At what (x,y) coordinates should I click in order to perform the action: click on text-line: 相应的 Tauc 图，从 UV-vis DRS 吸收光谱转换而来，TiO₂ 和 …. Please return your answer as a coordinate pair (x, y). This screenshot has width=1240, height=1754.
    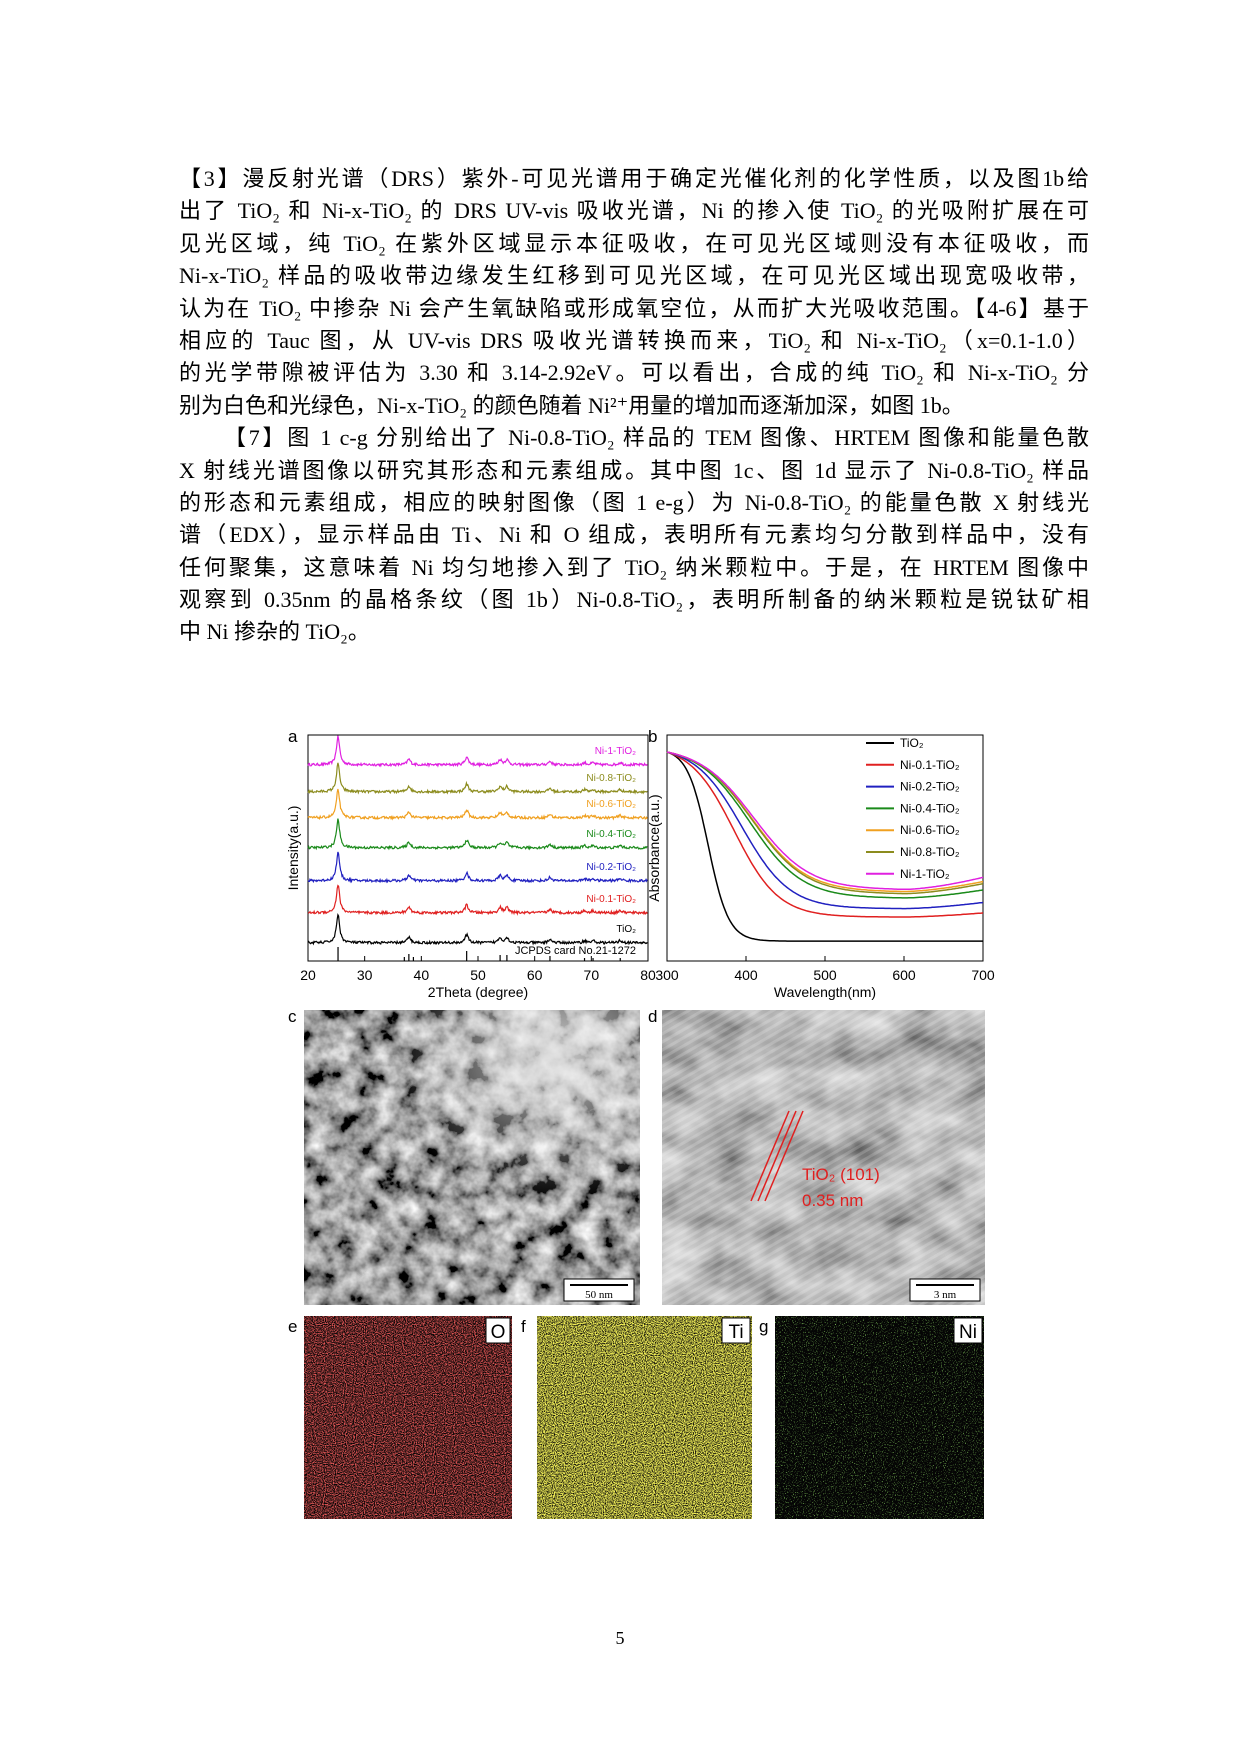
    Looking at the image, I should click on (634, 340).